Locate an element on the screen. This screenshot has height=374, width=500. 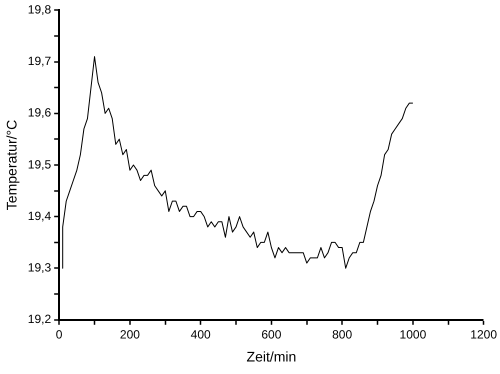
y-tick-label: 19,6 is located at coordinates (40, 113).